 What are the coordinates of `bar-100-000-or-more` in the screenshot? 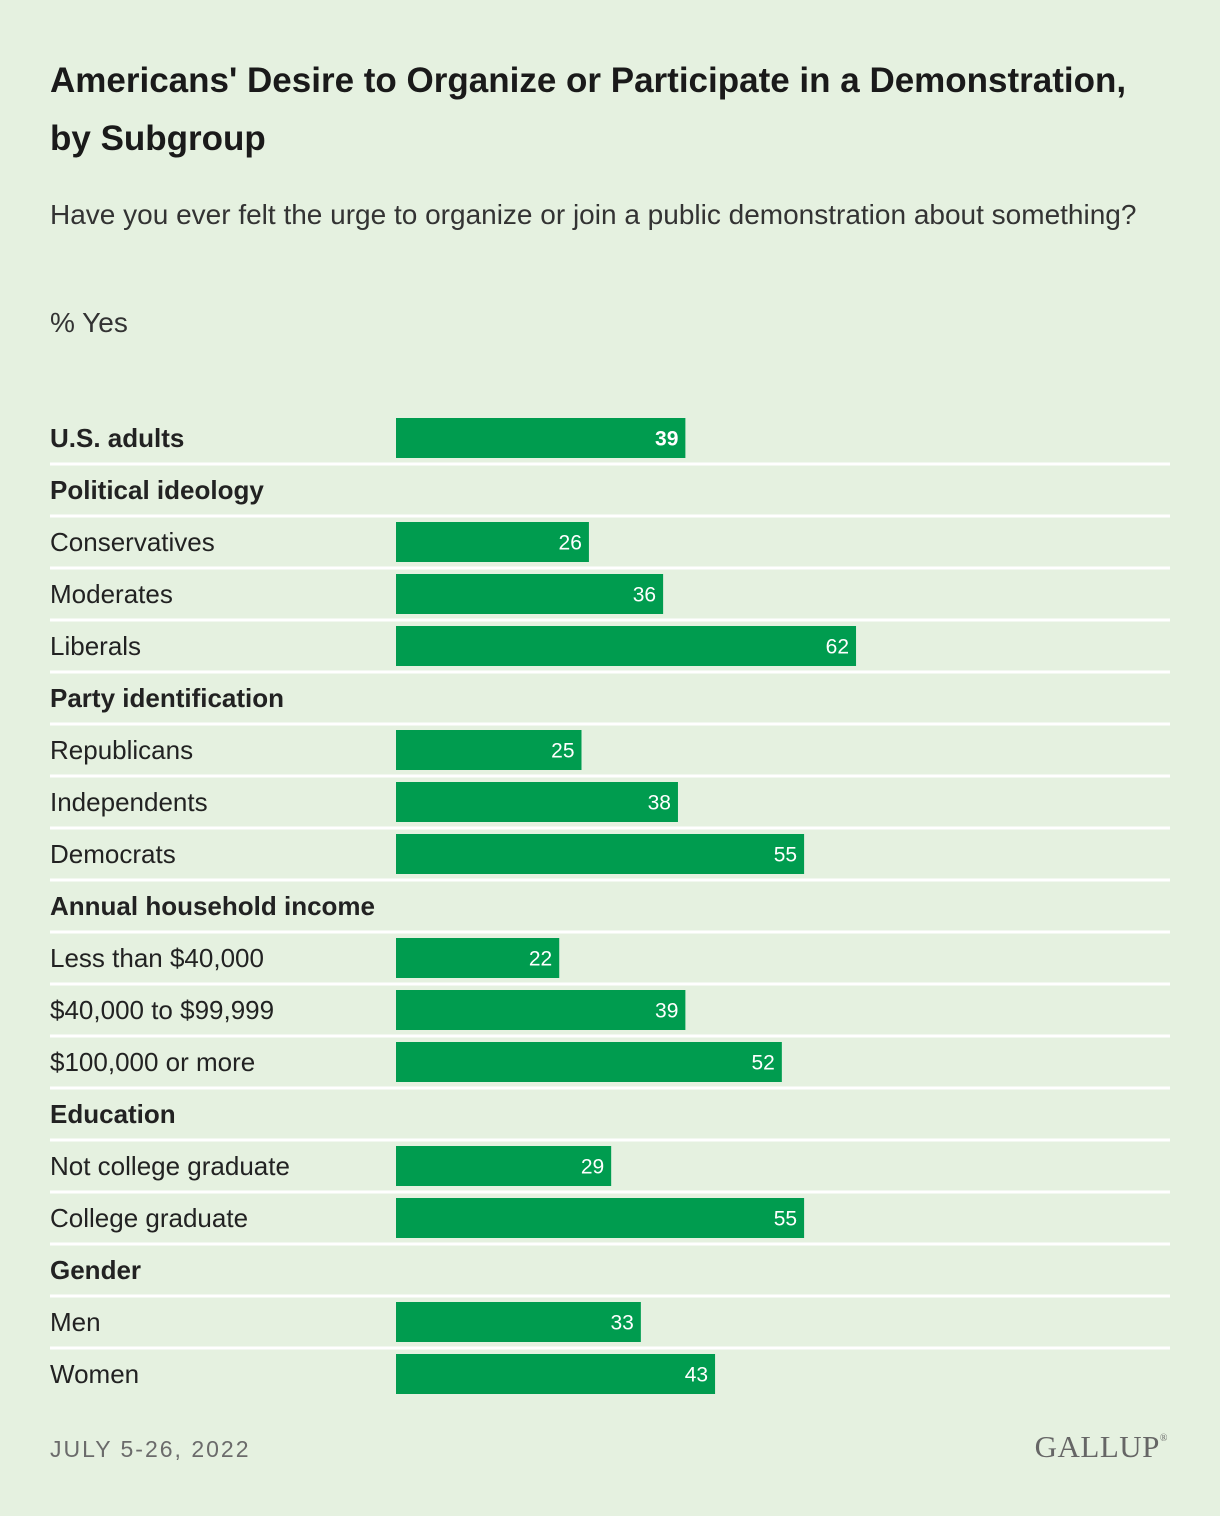 It's located at (589, 1062).